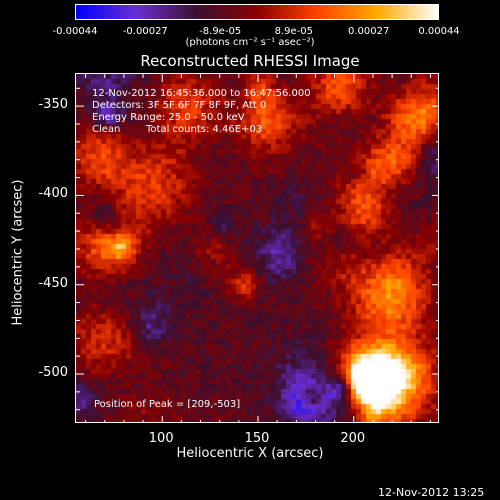 The width and height of the screenshot is (500, 500). What do you see at coordinates (220, 31) in the screenshot?
I see `colorbar-tick-label: -8.9e-05` at bounding box center [220, 31].